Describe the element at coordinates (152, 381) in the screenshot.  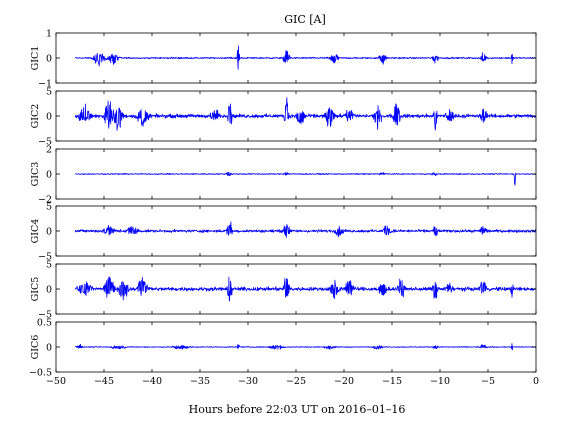
I see `x-tick-label: −40` at that location.